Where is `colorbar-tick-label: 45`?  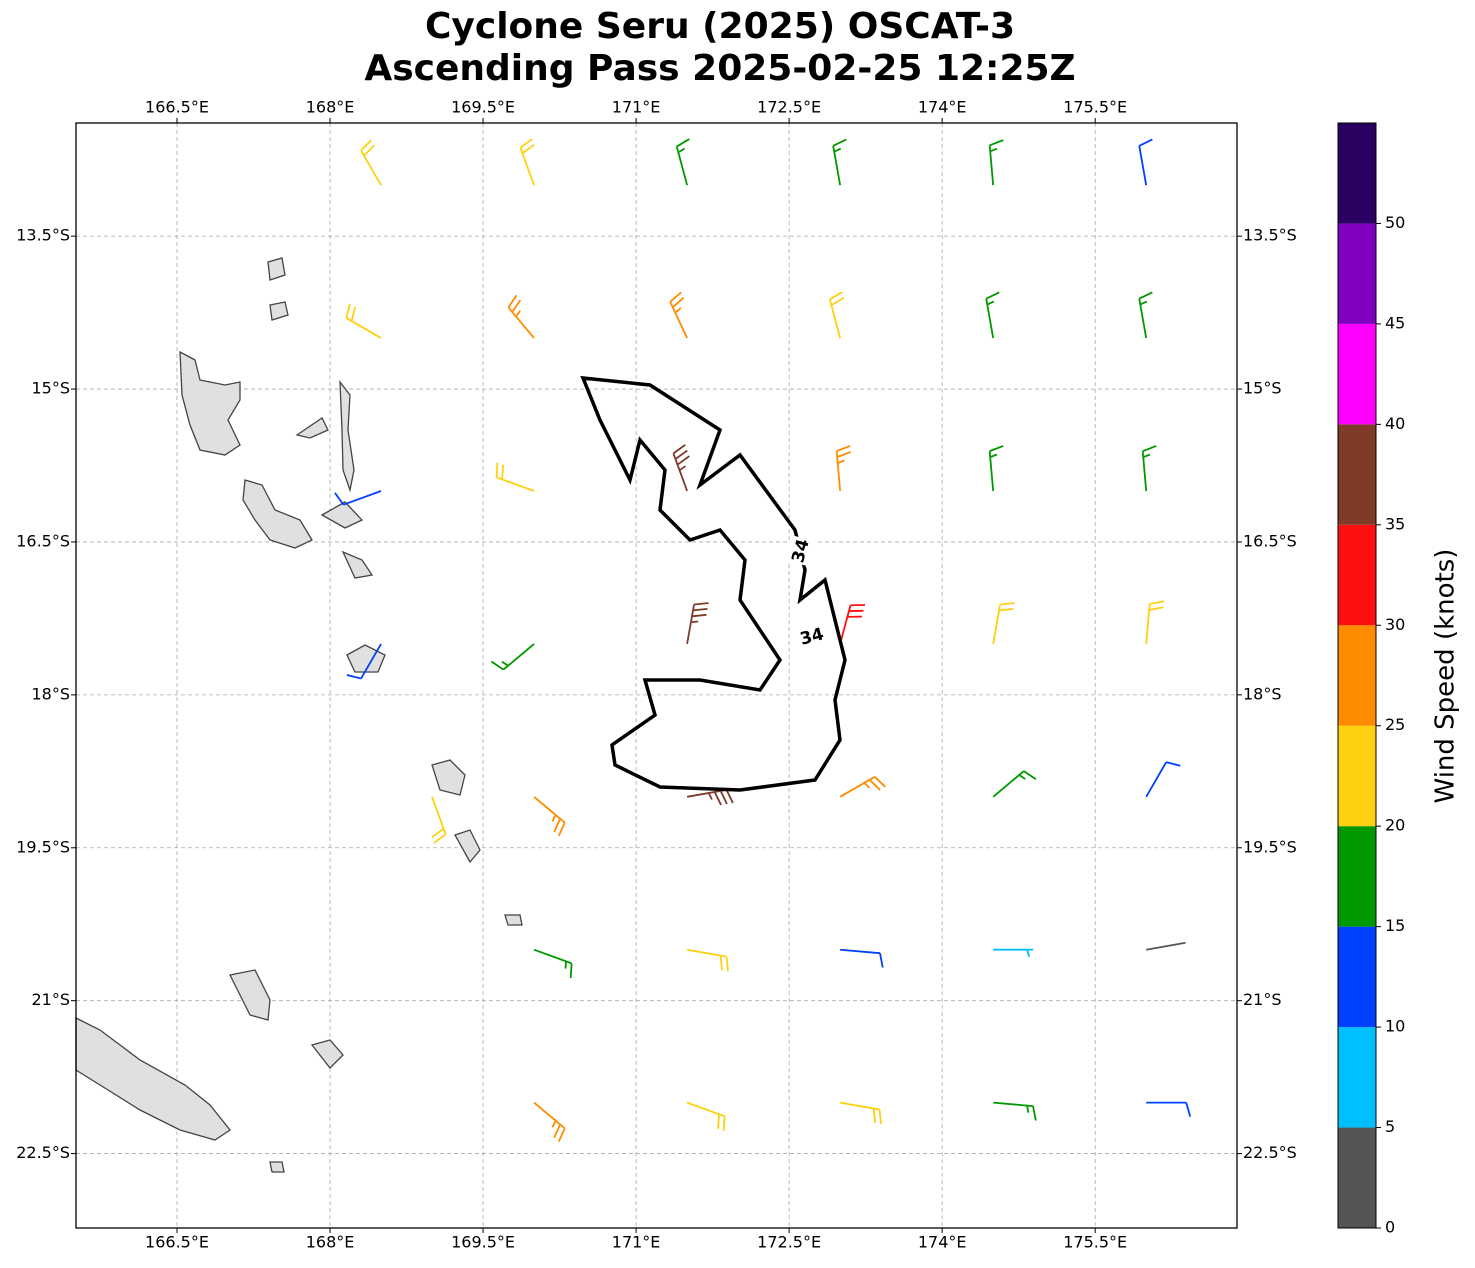
colorbar-tick-label: 45 is located at coordinates (1395, 322).